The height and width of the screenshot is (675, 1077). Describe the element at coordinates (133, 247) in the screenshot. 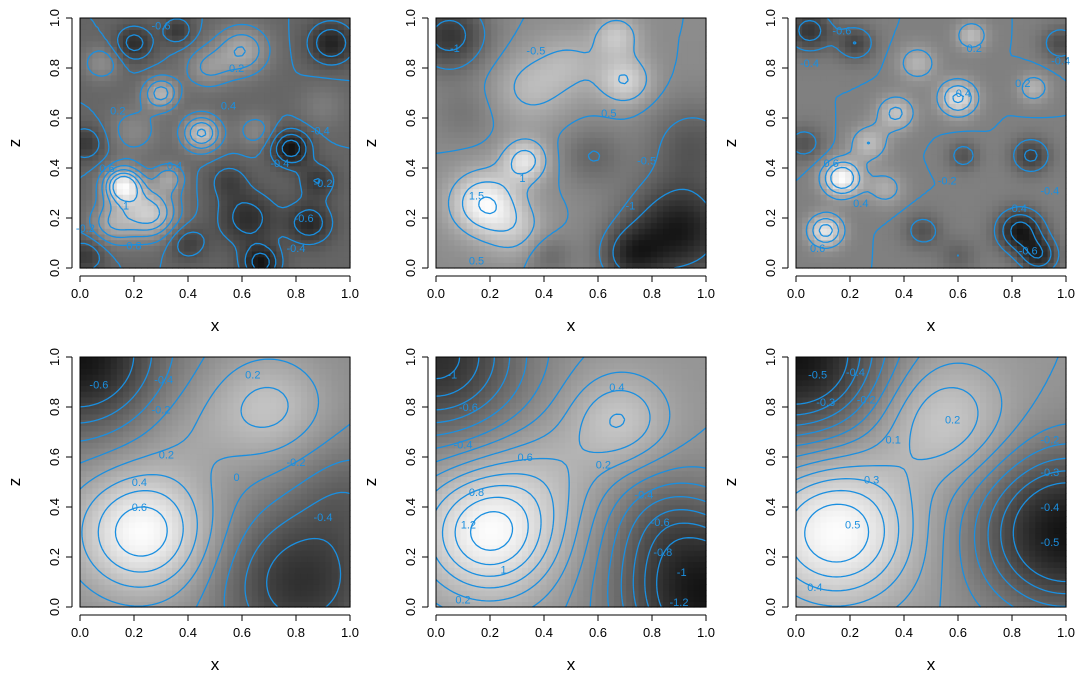

I see `contour-label: 0.8` at that location.